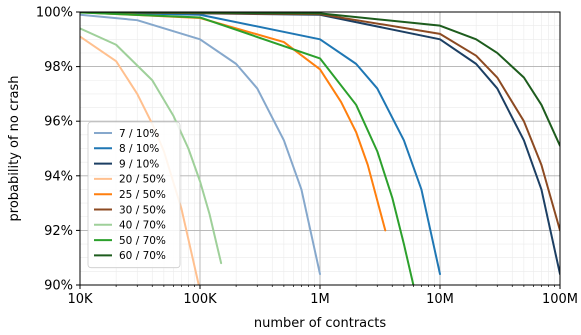 Image resolution: width=581 pixels, height=335 pixels. I want to click on y-tick-label: 100%, so click(54, 13).